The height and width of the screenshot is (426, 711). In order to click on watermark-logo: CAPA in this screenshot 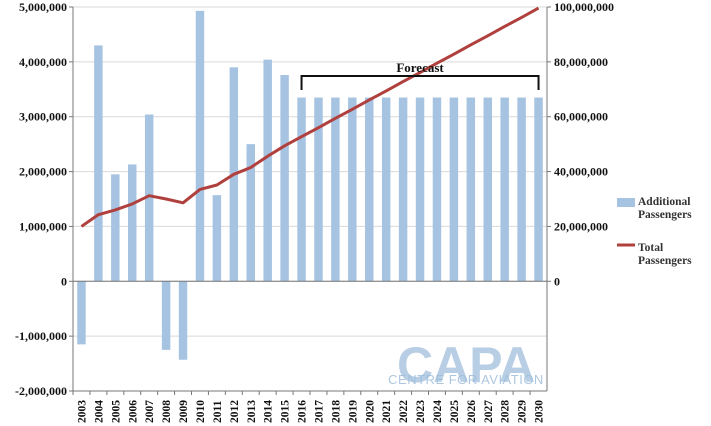, I will do `click(466, 365)`.